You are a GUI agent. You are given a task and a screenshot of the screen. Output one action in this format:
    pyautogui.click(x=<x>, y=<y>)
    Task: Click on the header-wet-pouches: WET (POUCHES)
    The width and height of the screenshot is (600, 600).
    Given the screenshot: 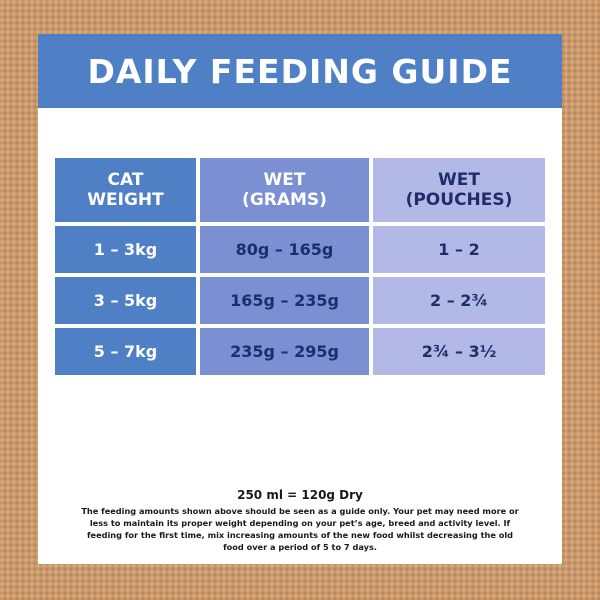 What is the action you would take?
    pyautogui.click(x=459, y=190)
    